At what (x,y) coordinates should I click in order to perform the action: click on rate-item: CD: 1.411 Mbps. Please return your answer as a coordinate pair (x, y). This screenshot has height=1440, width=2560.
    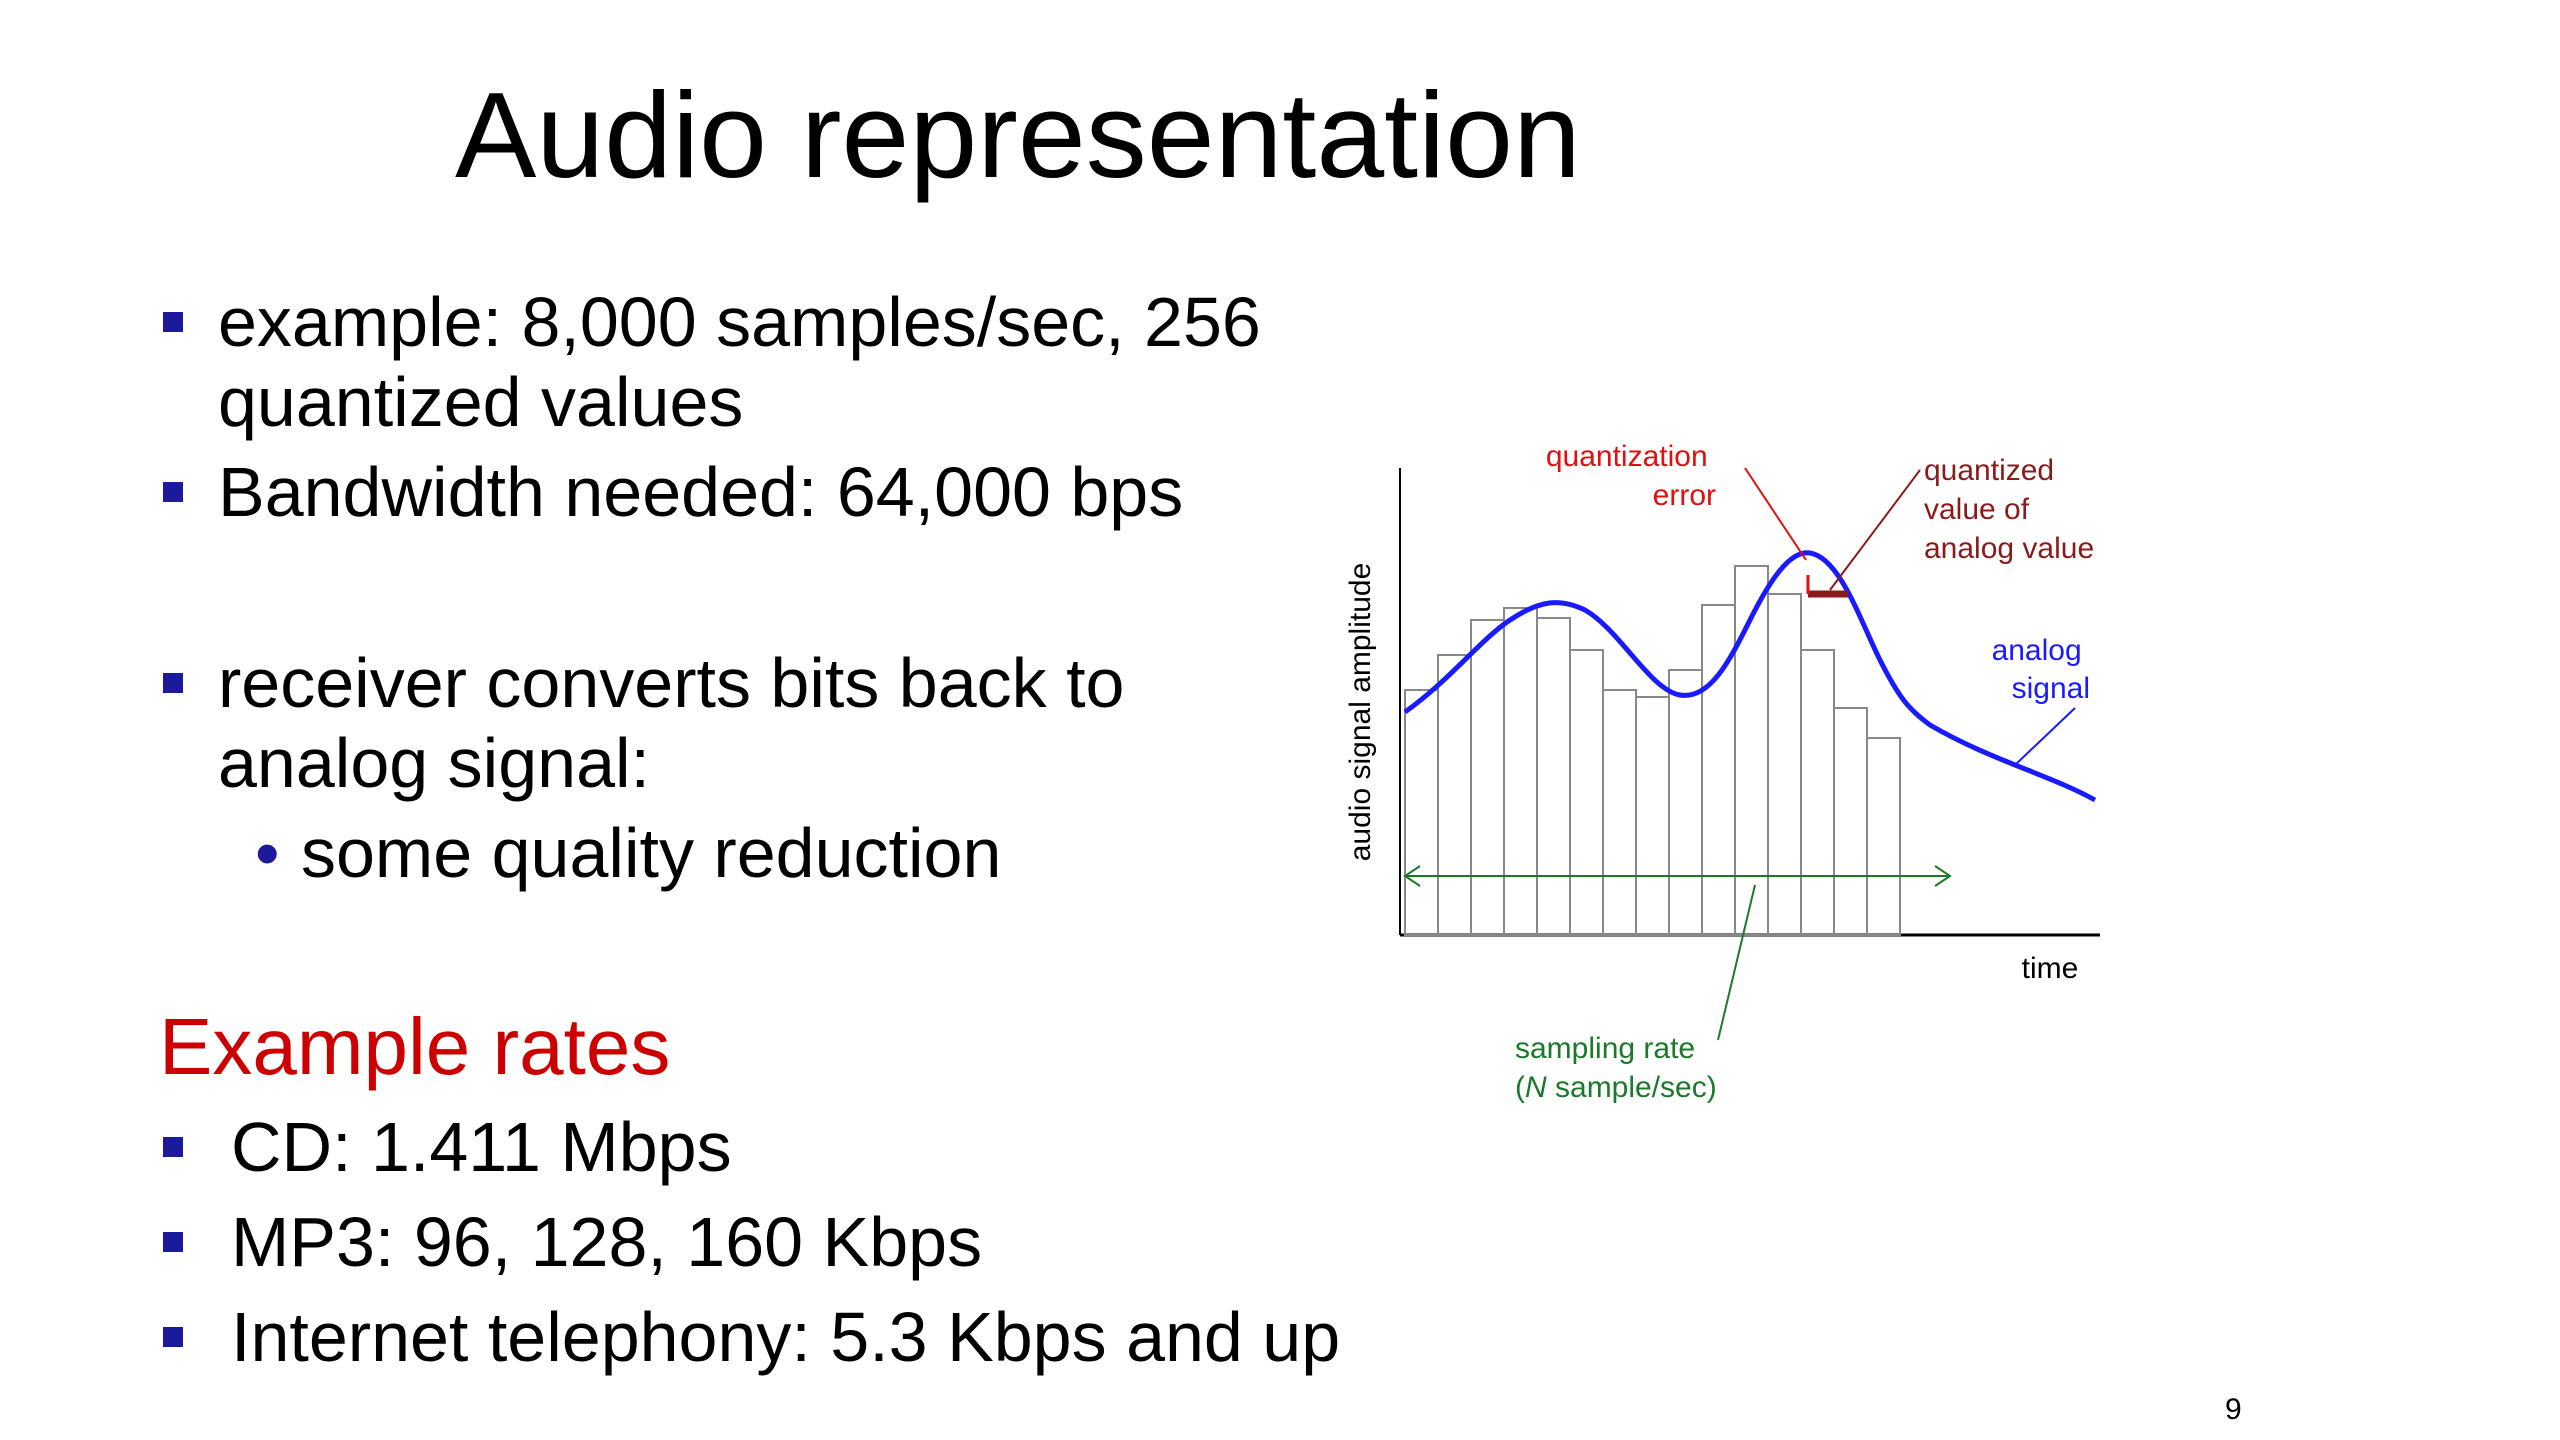
    Looking at the image, I should click on (447, 1147).